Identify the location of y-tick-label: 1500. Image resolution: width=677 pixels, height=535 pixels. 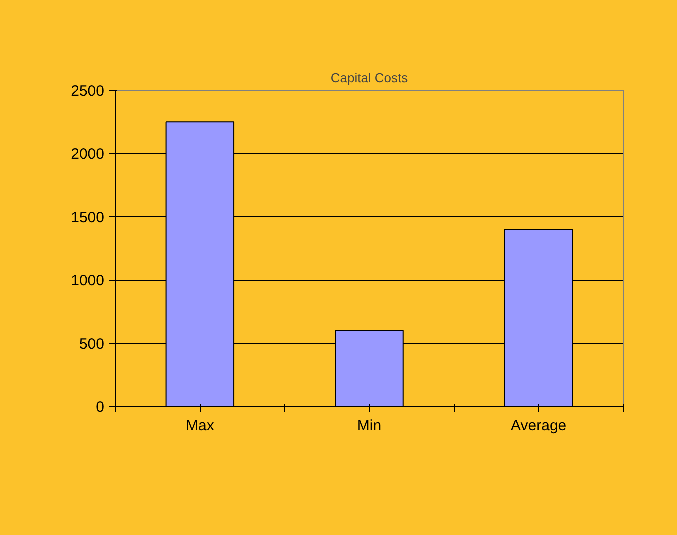
(88, 217).